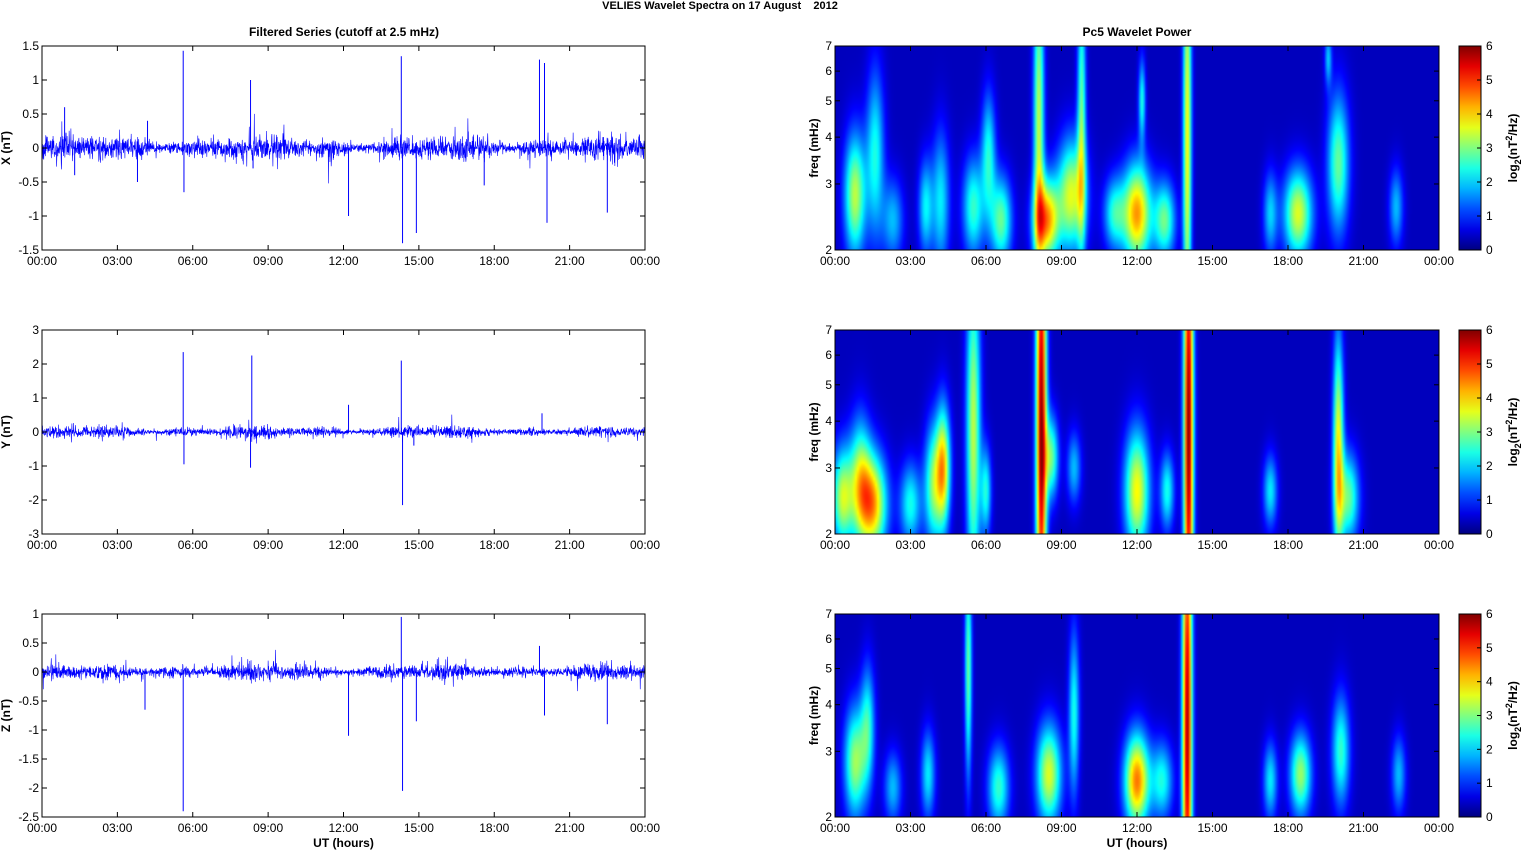 The height and width of the screenshot is (856, 1522). I want to click on colorbar-tick-label: 2, so click(1489, 466).